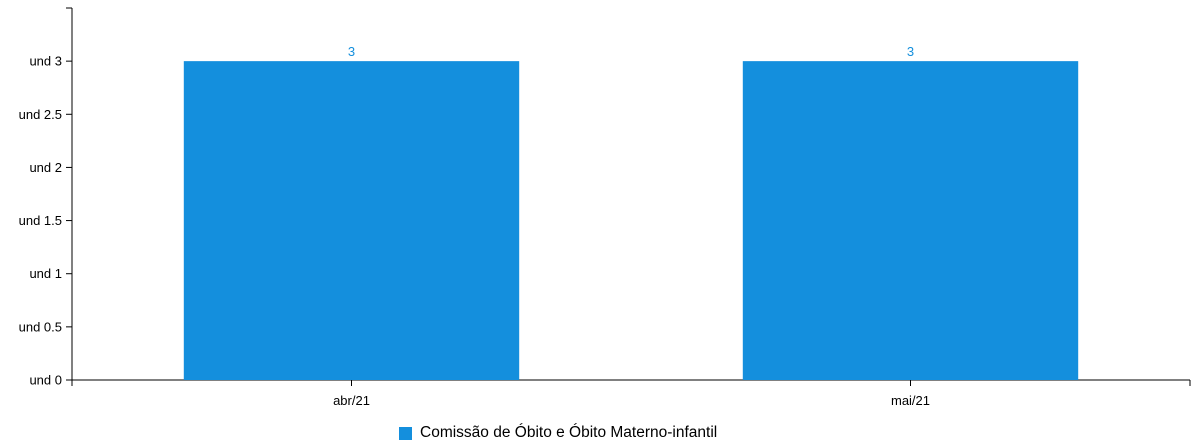 The height and width of the screenshot is (445, 1192). What do you see at coordinates (45, 61) in the screenshot?
I see `y-tick-label: und 3` at bounding box center [45, 61].